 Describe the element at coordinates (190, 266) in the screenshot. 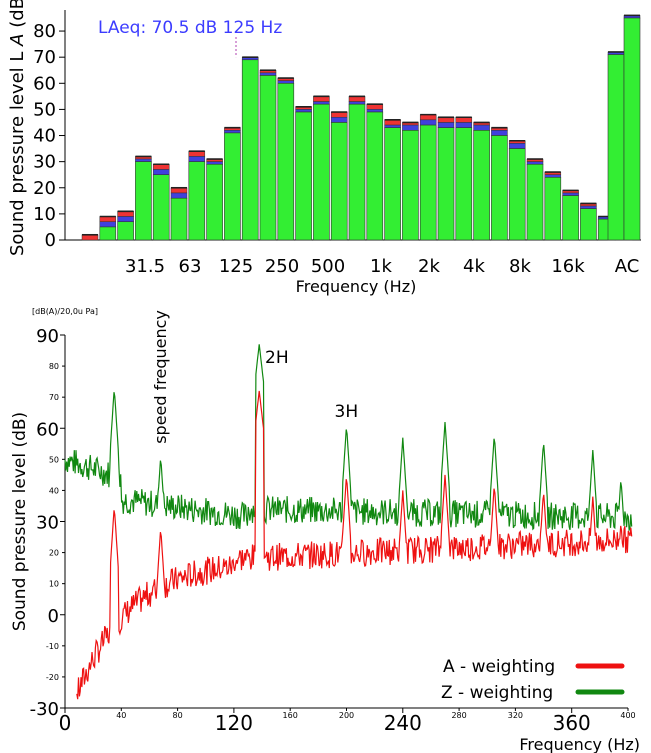

I see `x-tick-label: 63` at that location.